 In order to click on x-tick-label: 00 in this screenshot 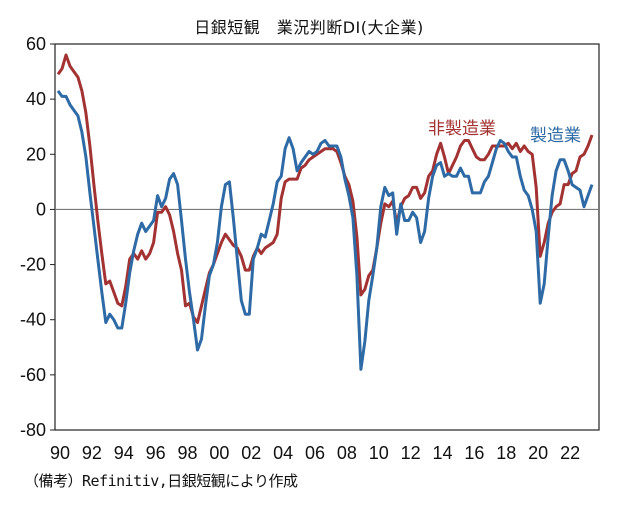, I will do `click(219, 453)`.